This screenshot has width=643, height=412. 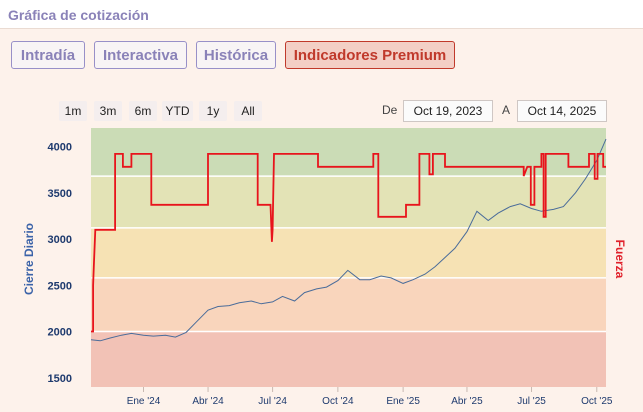 What do you see at coordinates (144, 401) in the screenshot?
I see `x-tick-label: Ene '24` at bounding box center [144, 401].